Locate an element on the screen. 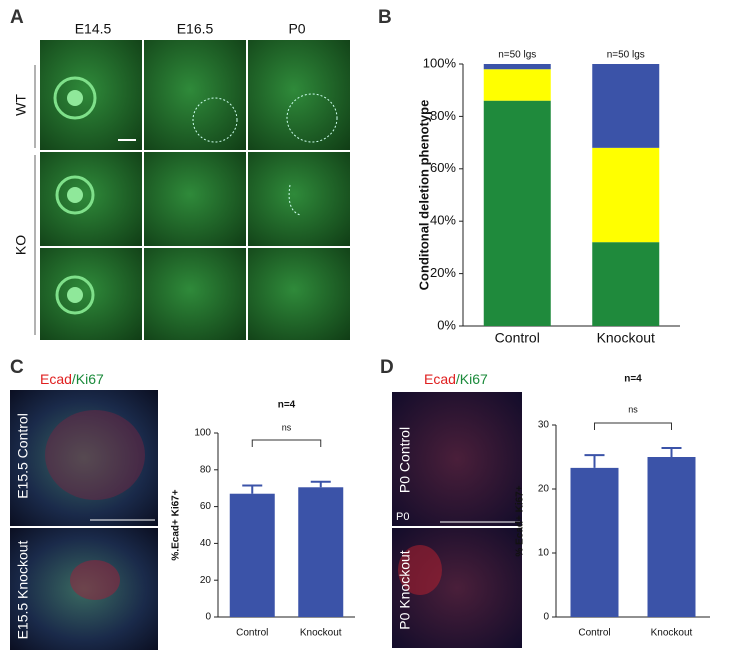  panel-letter: B is located at coordinates (385, 17).